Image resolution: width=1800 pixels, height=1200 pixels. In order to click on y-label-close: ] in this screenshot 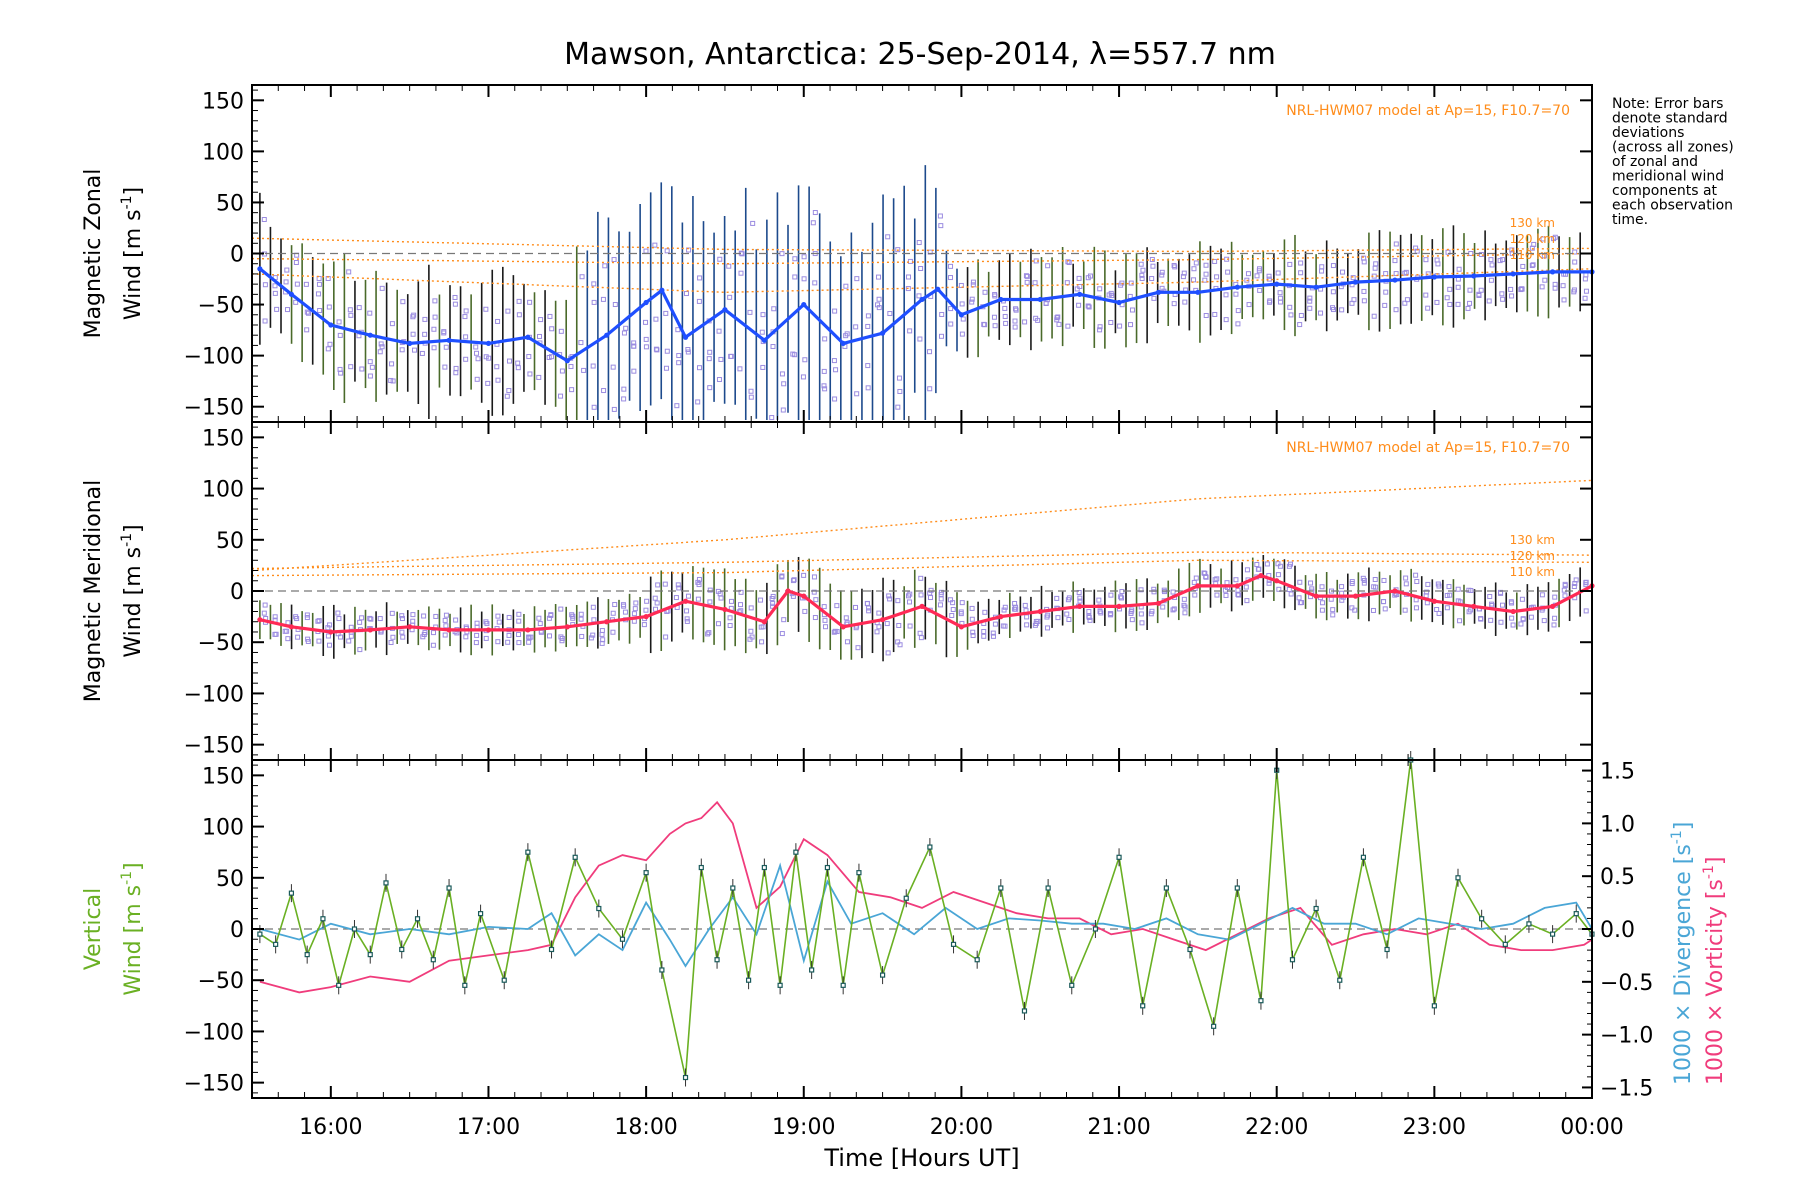, I will do `click(133, 191)`.